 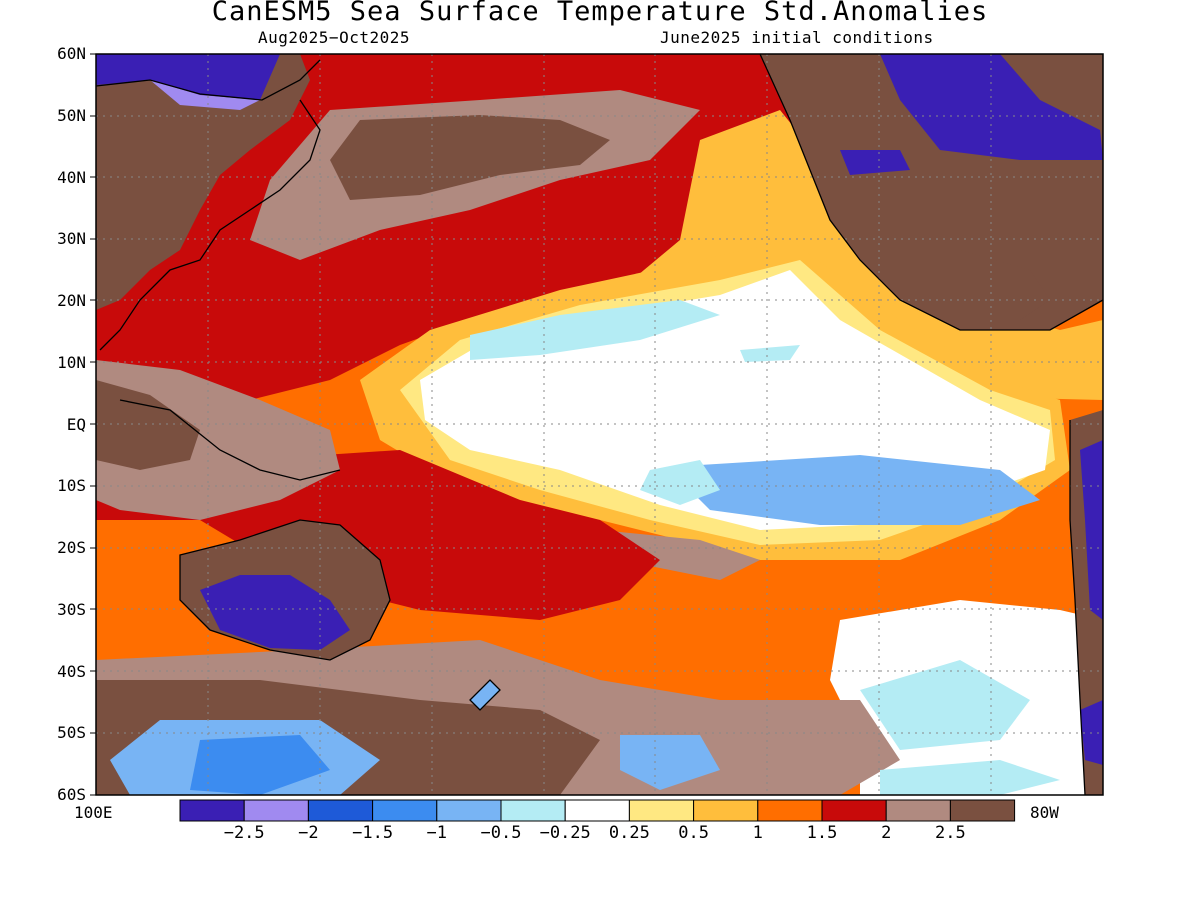 What do you see at coordinates (76, 424) in the screenshot?
I see `lat-label: EQ` at bounding box center [76, 424].